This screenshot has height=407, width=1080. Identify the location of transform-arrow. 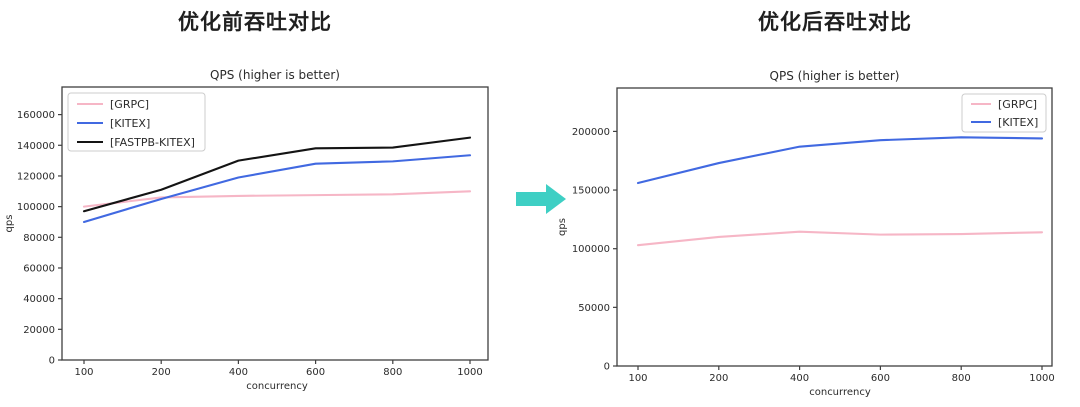
(541, 199).